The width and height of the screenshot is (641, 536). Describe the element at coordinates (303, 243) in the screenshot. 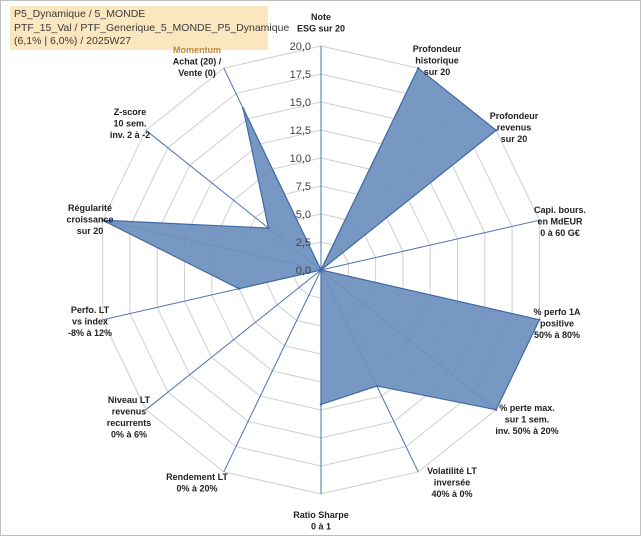

I see `tick-label: 2,5` at that location.